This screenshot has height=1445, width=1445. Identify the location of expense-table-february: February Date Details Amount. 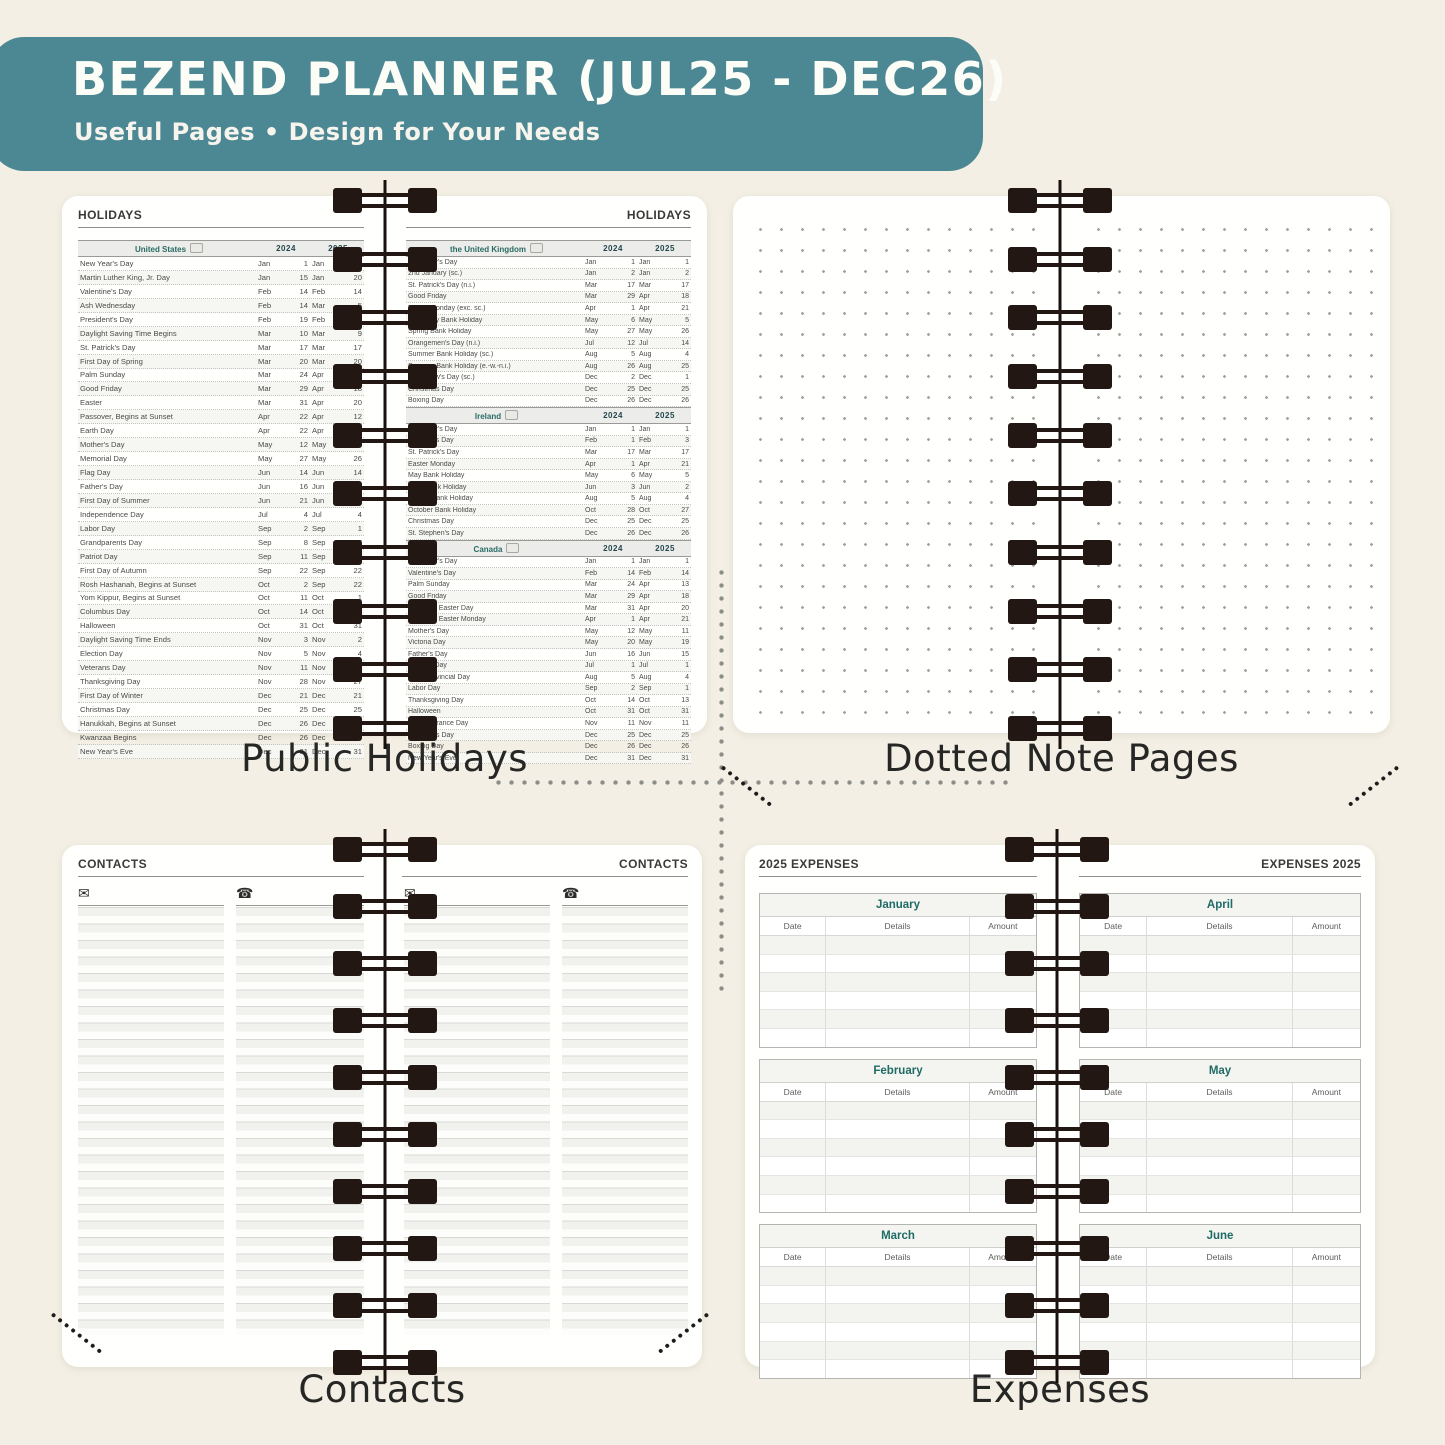
(898, 1136).